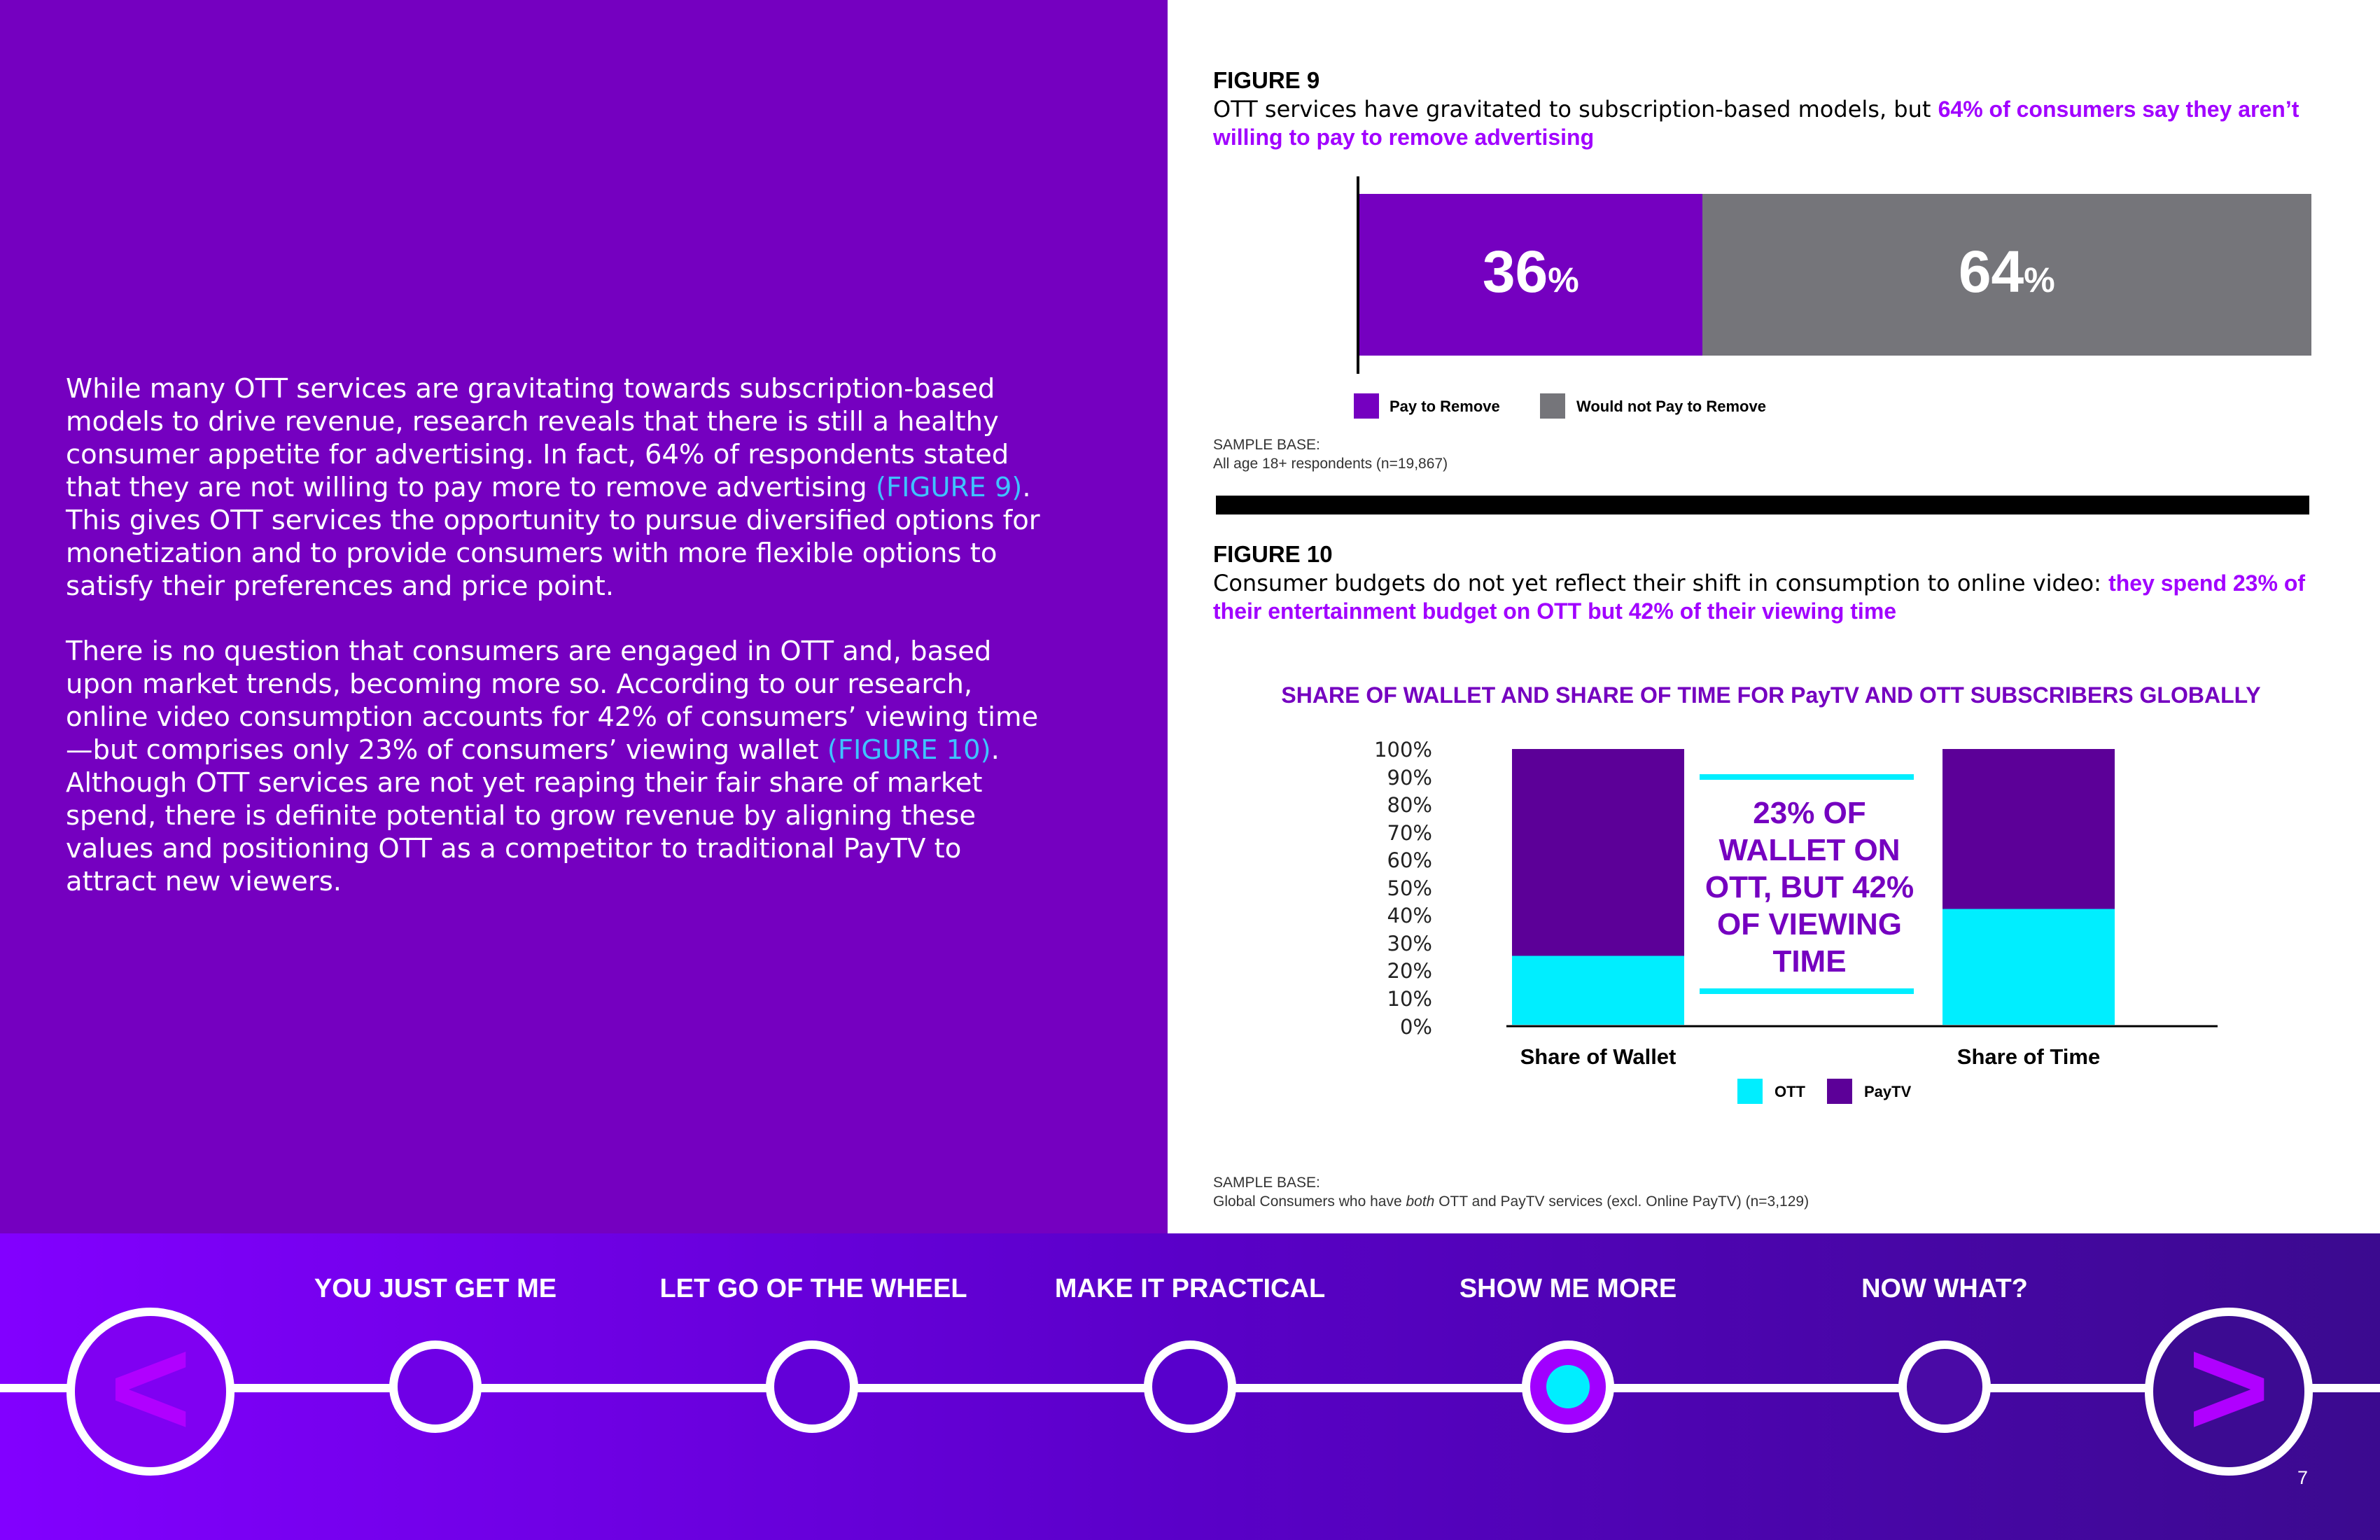 The height and width of the screenshot is (1540, 2380). I want to click on nav-step-show-me-more-active, so click(1568, 1386).